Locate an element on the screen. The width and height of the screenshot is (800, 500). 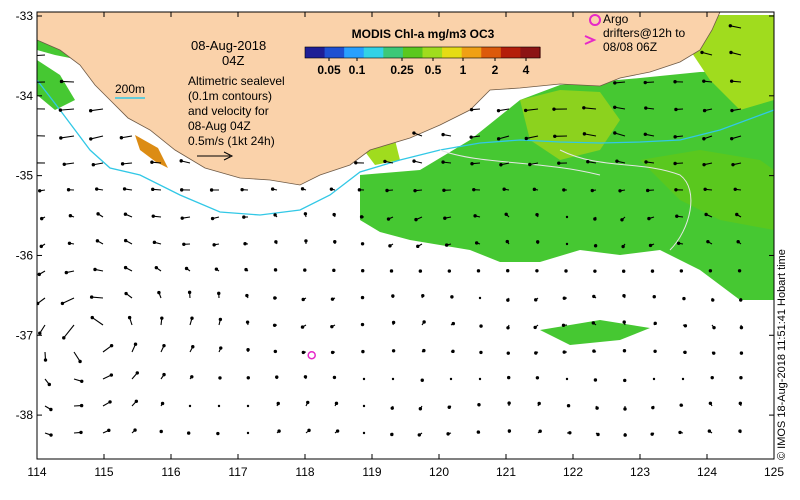
lon-tick-label: 125 is located at coordinates (774, 472).